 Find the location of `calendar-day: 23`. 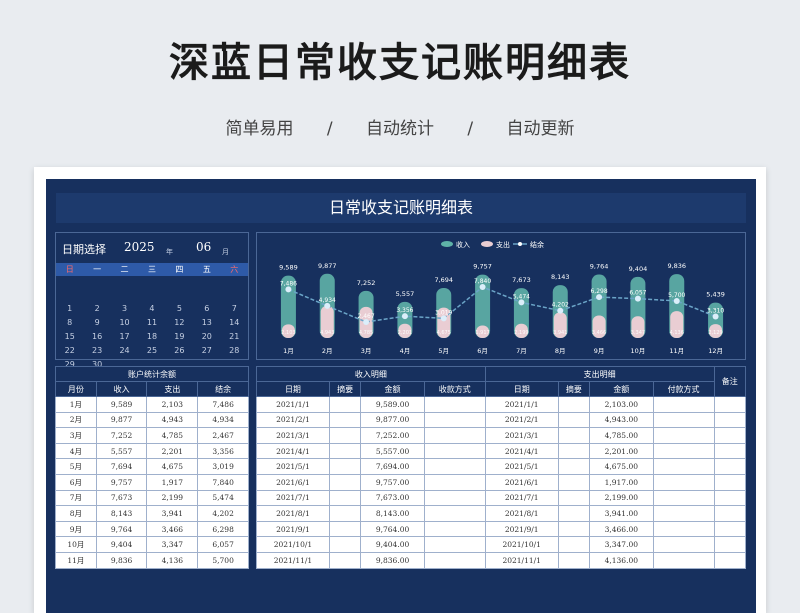

calendar-day: 23 is located at coordinates (97, 350).